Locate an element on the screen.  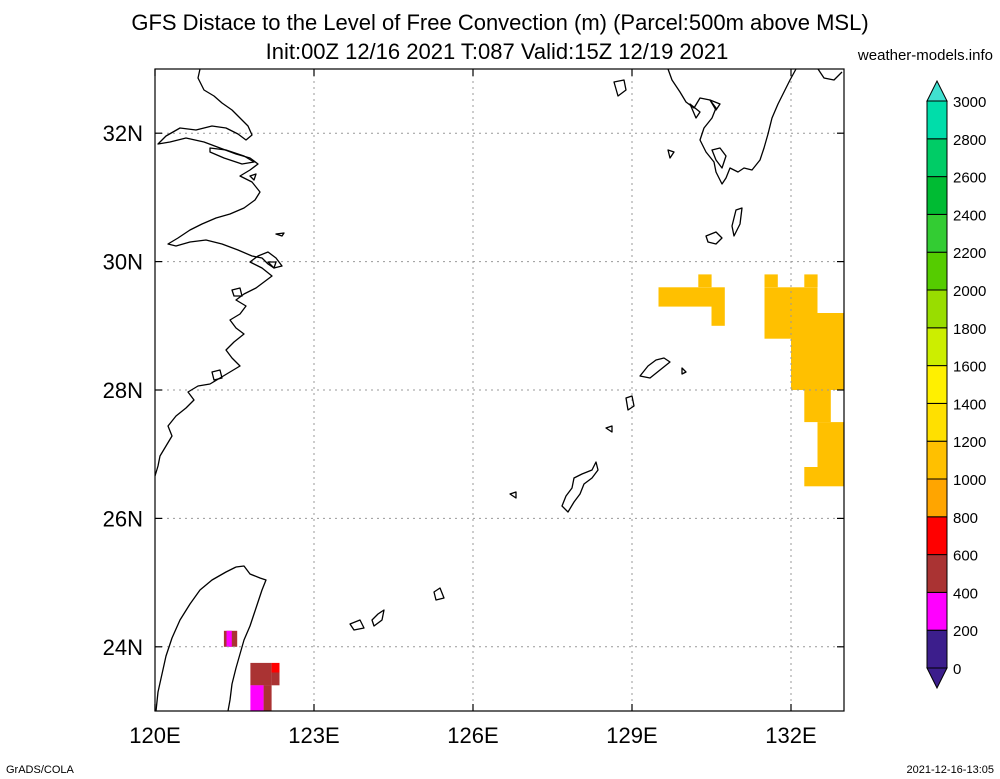
x-tick-label-3: 129E is located at coordinates (631, 735).